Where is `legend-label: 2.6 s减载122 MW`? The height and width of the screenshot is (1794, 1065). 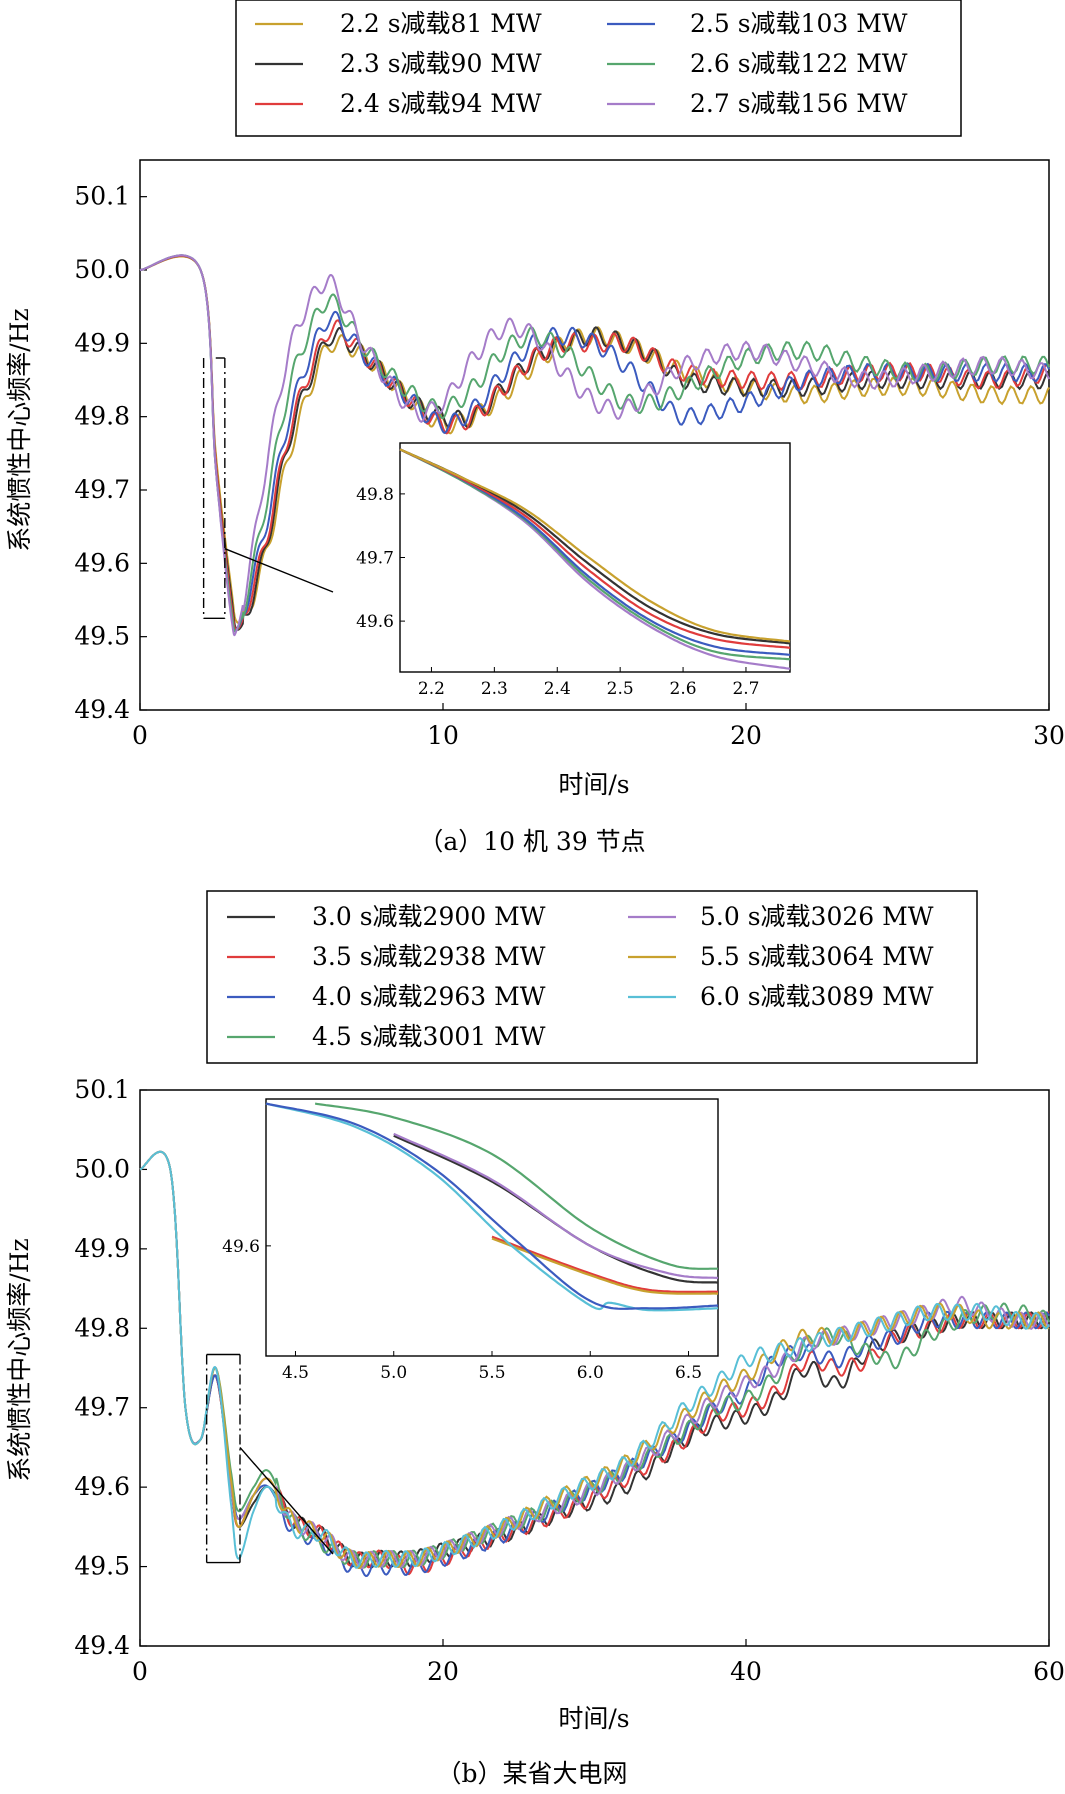
legend-label: 2.6 s减载122 MW is located at coordinates (799, 63).